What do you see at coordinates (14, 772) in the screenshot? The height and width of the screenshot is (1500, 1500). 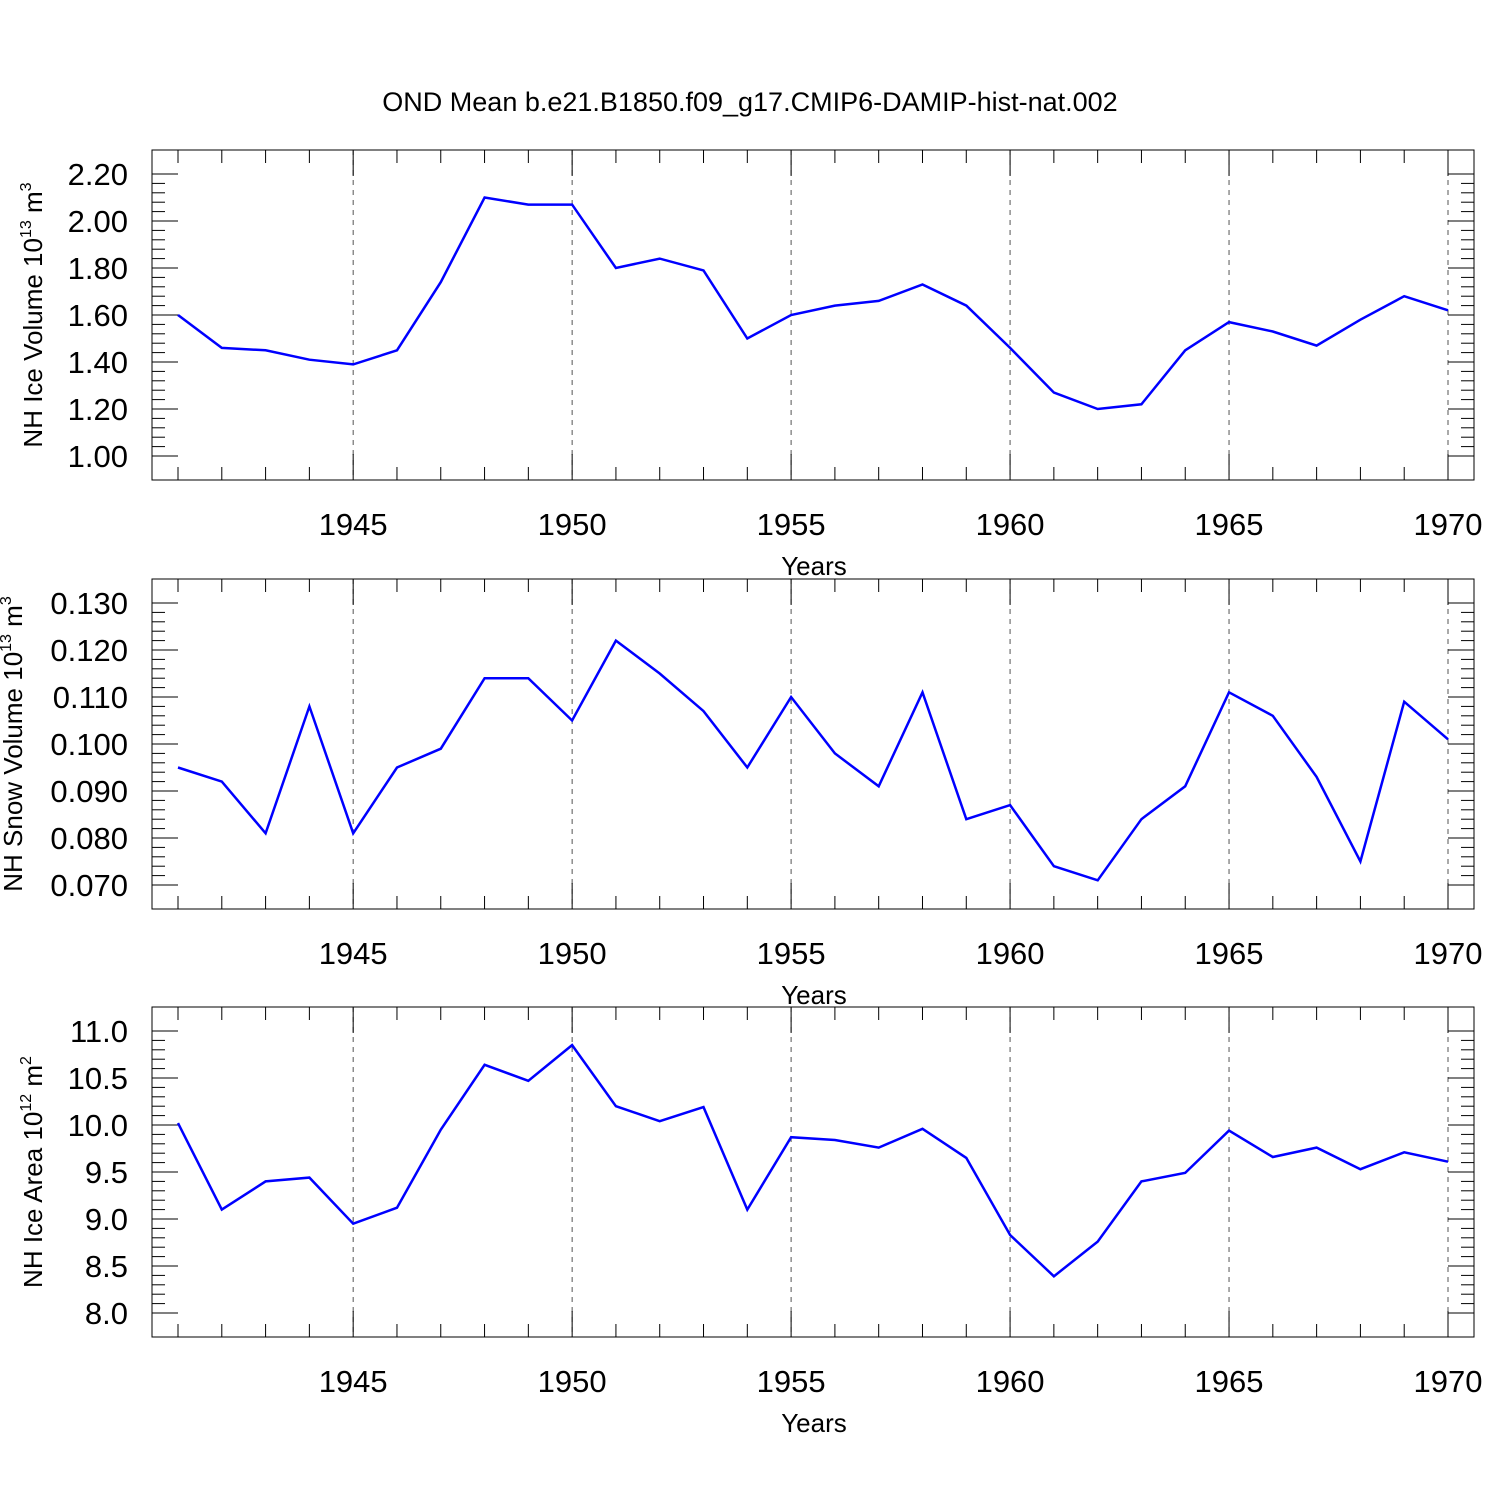 I see `y-axis-label-part: NH Snow Volume 10` at bounding box center [14, 772].